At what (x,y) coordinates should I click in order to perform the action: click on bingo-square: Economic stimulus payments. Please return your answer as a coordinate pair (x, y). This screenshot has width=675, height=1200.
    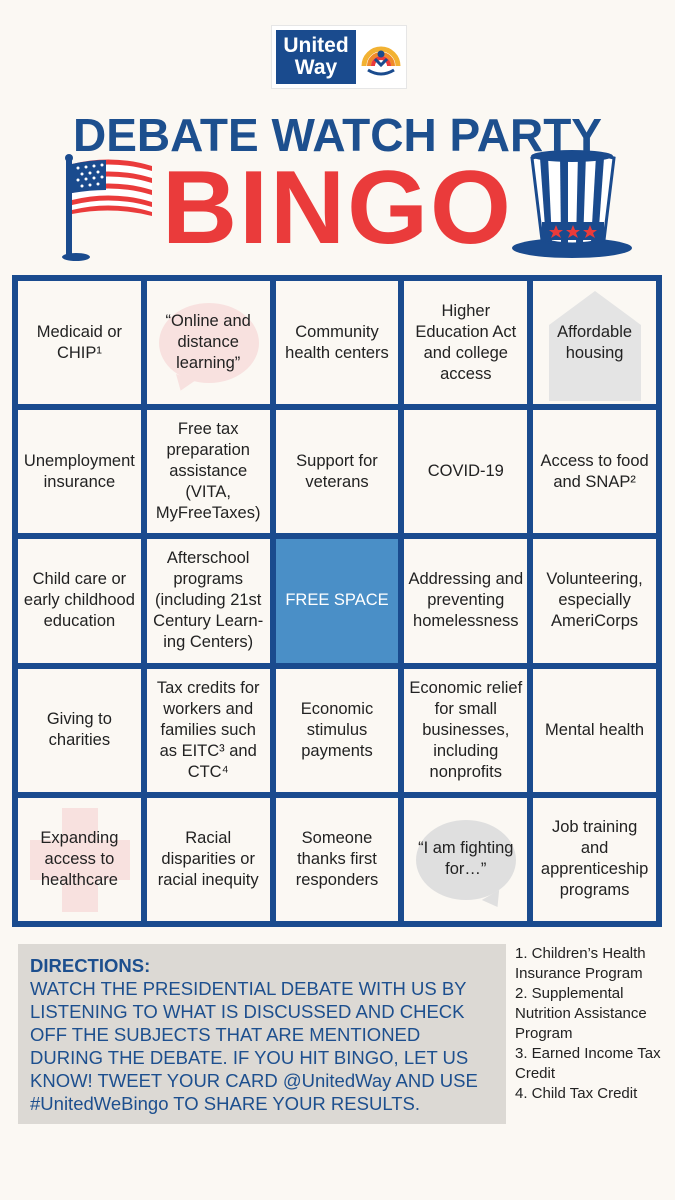
    Looking at the image, I should click on (337, 730).